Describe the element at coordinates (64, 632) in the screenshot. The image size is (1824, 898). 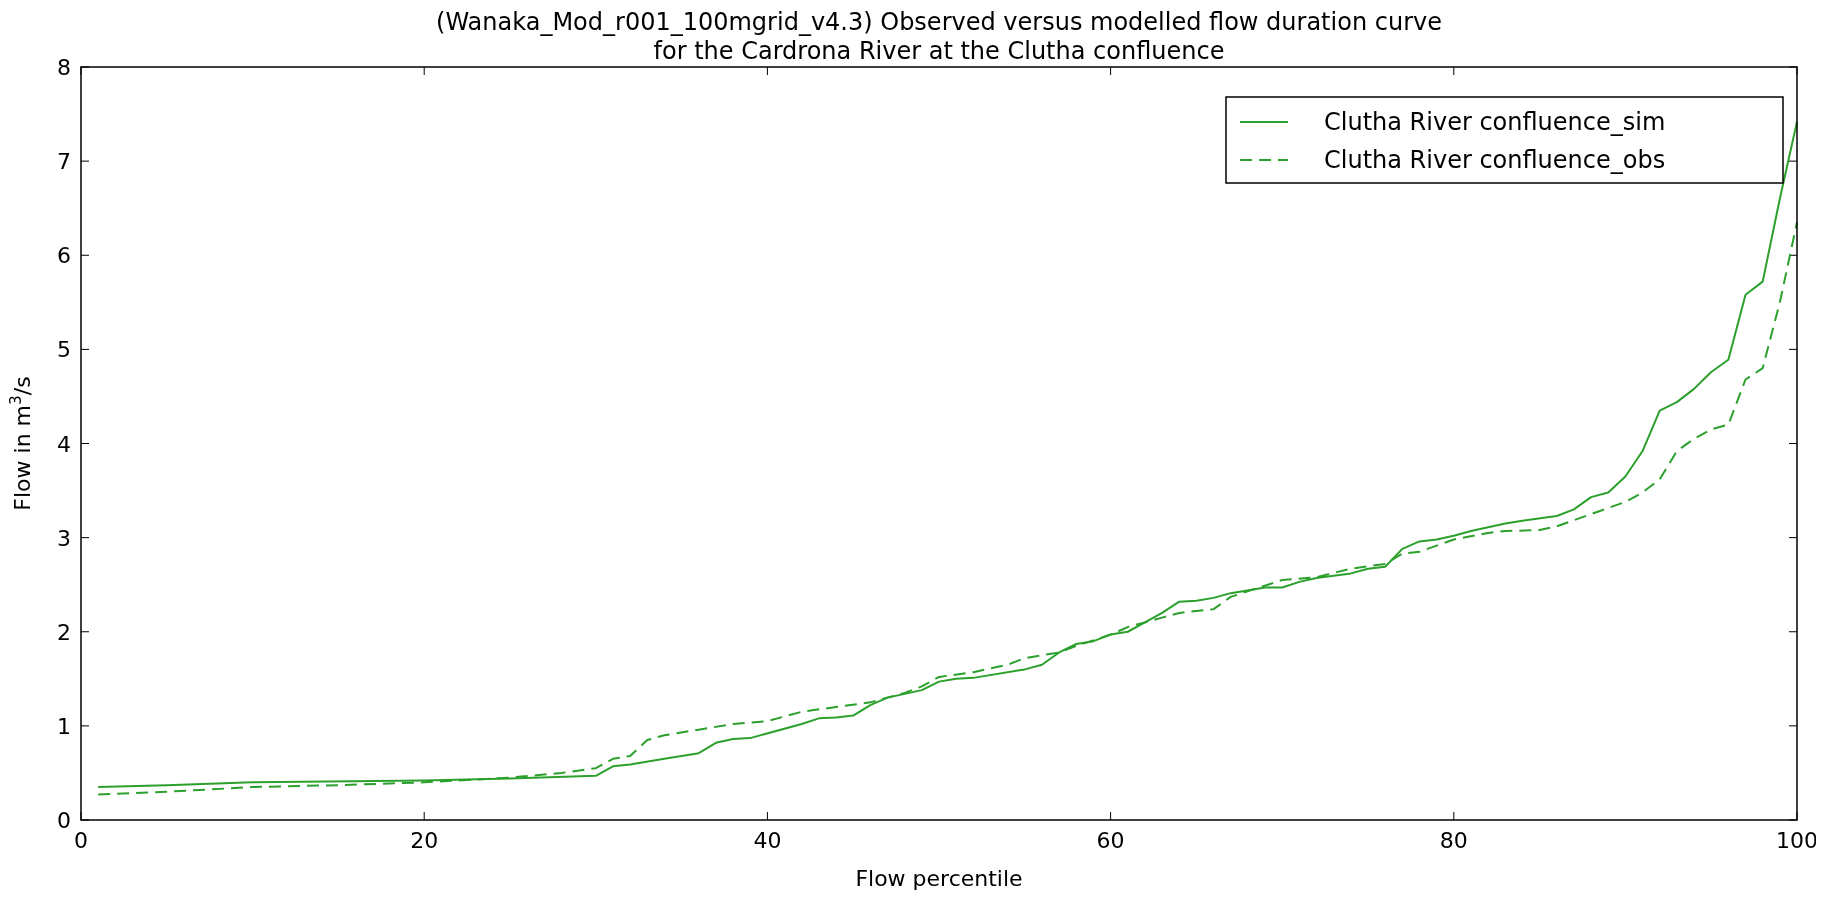
I see `y-tick-label: 2` at that location.